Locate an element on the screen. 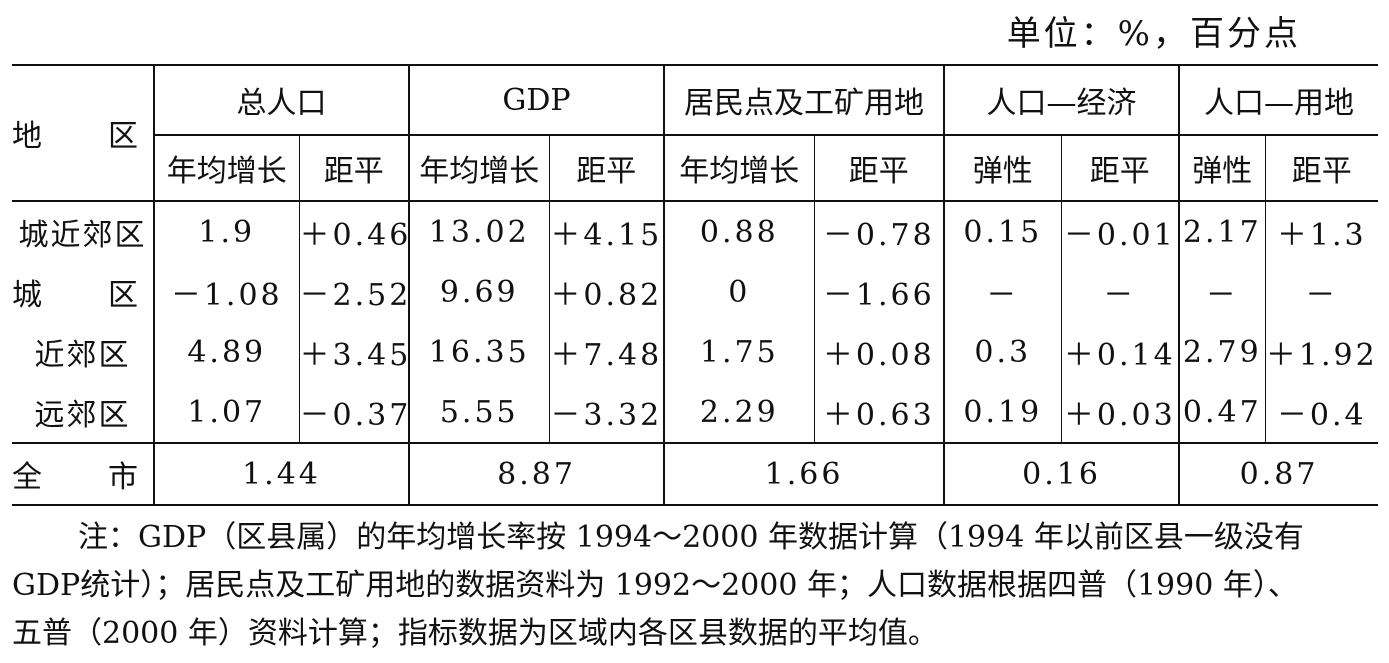  total-region: 全 市 is located at coordinates (83, 474).